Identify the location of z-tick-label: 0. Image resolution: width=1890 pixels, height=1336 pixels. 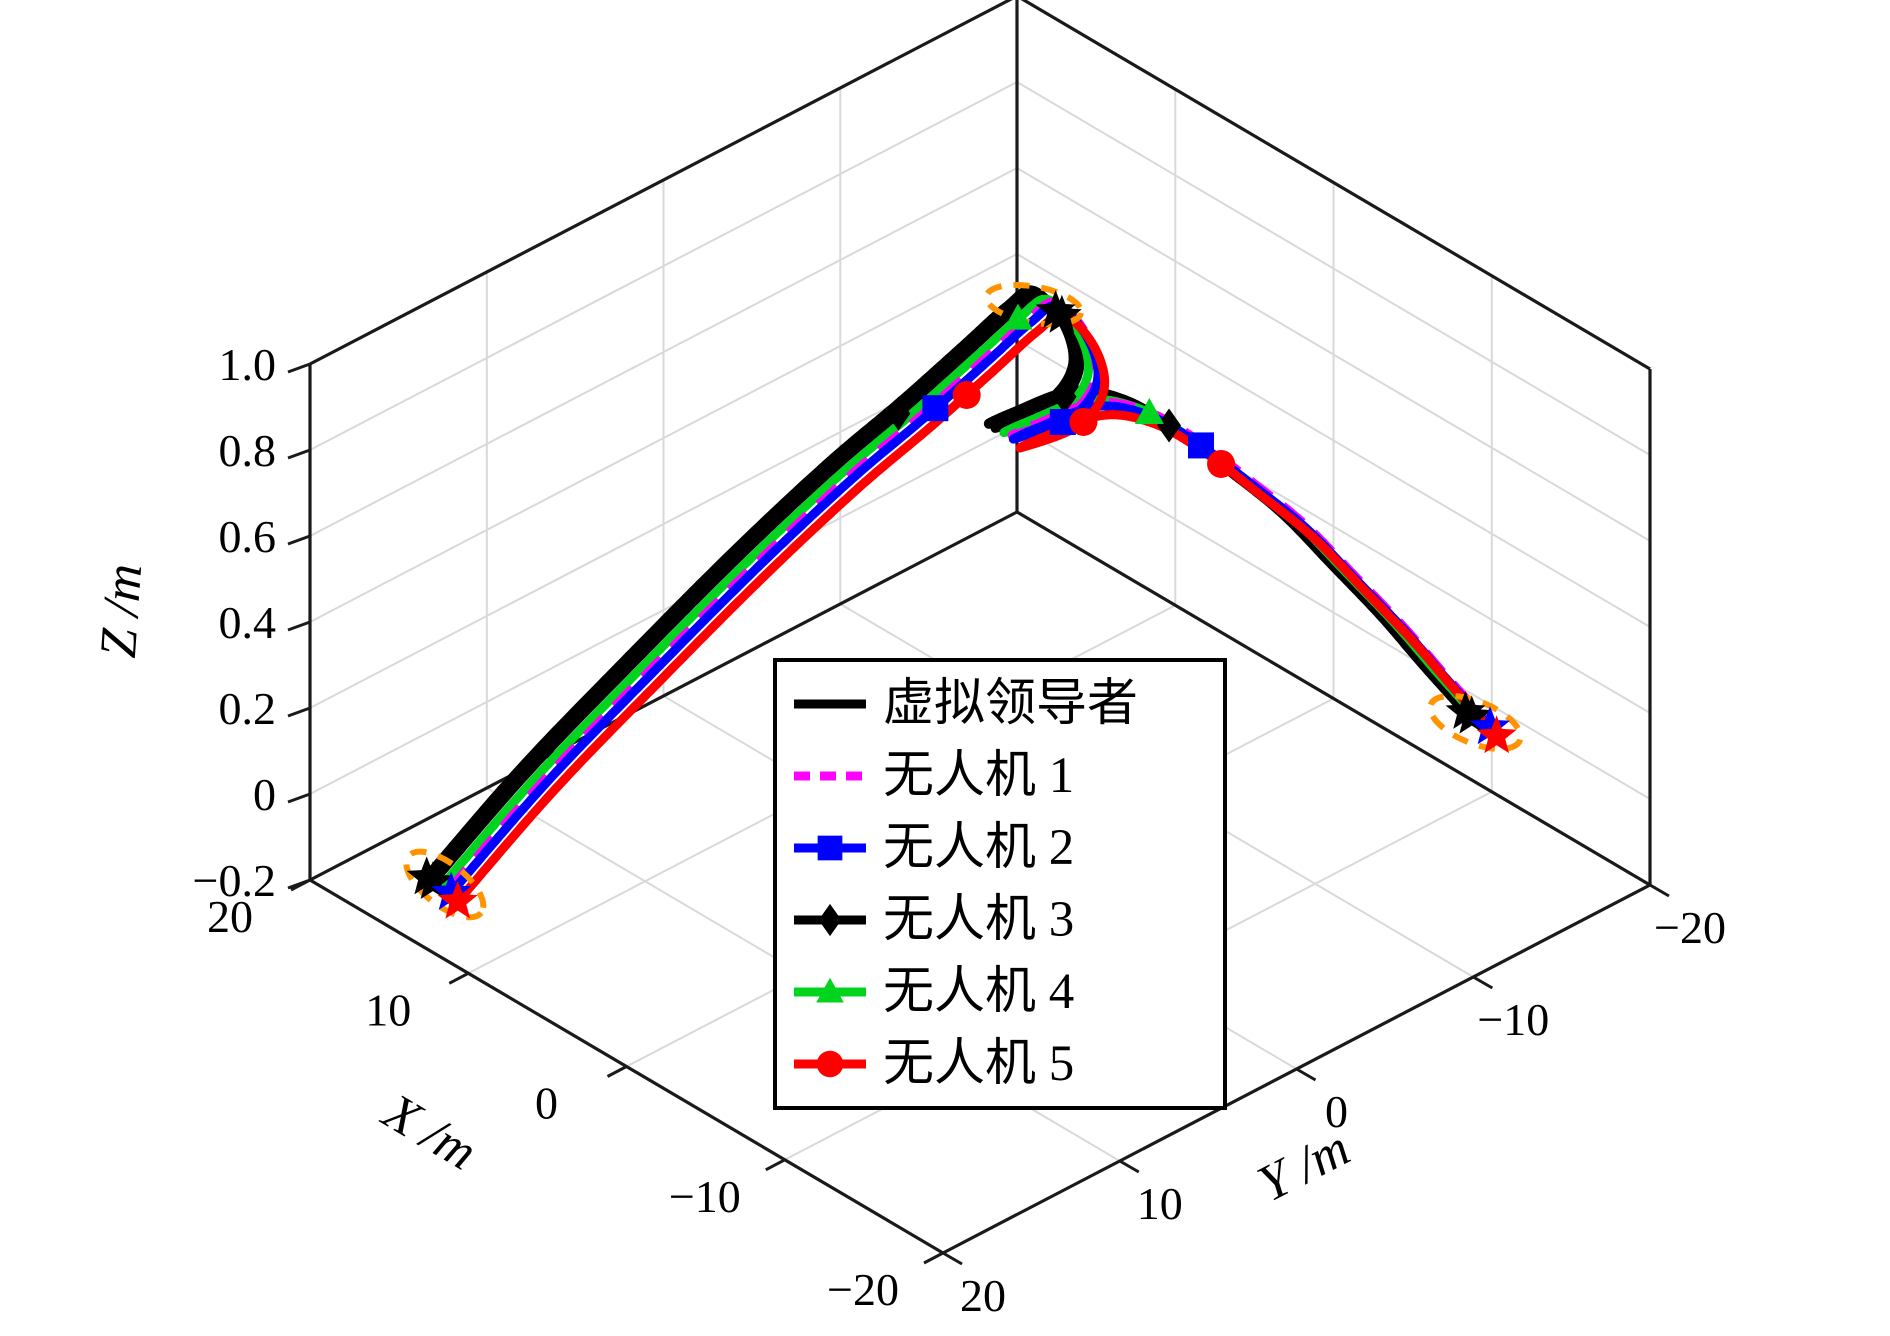
(264, 794).